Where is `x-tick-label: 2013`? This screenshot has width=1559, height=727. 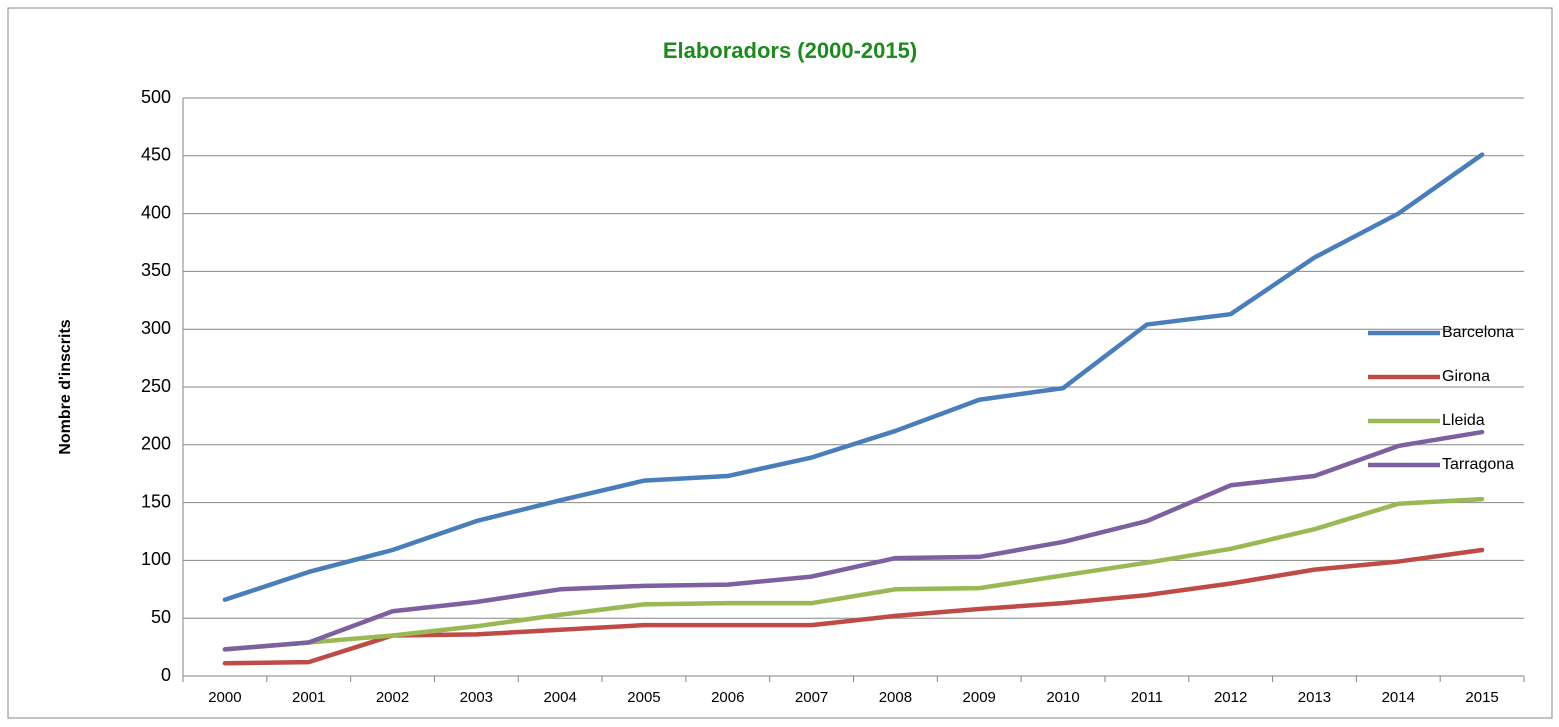 x-tick-label: 2013 is located at coordinates (1314, 697).